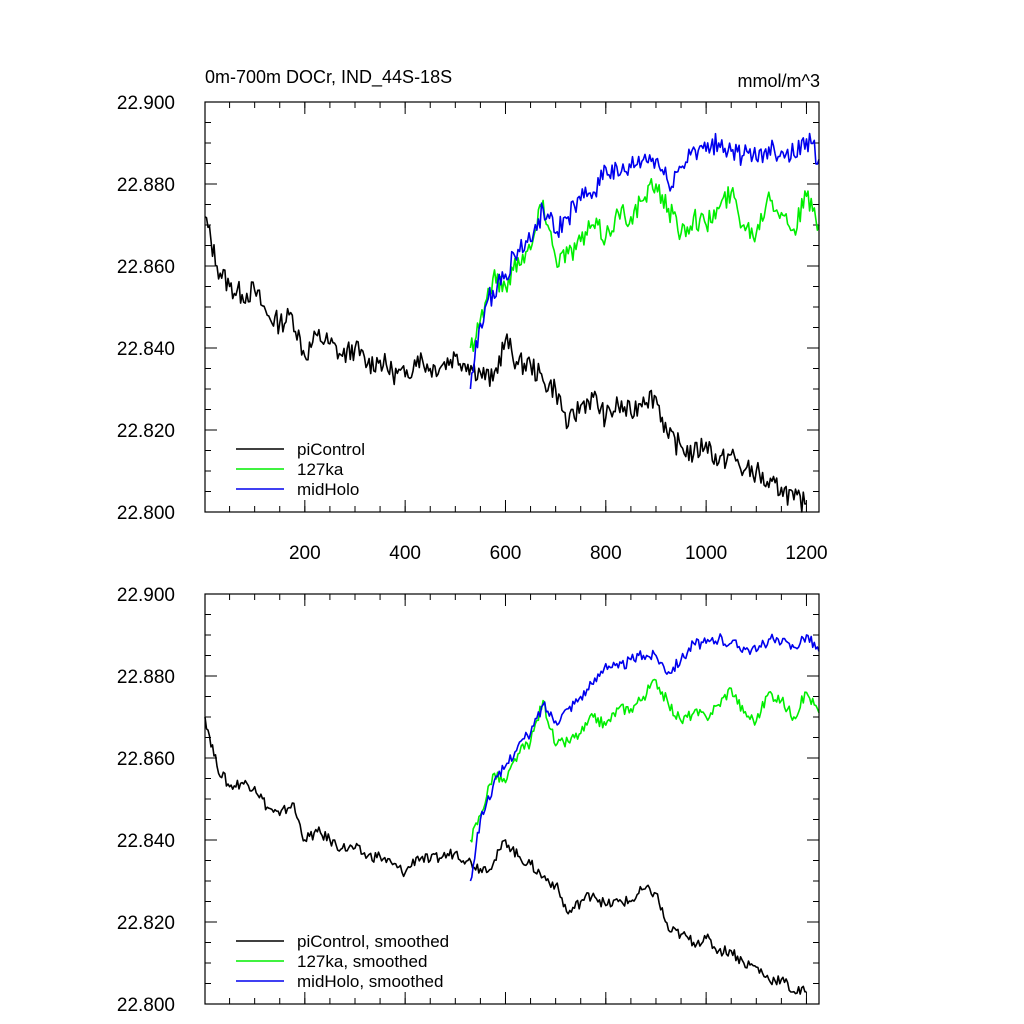  What do you see at coordinates (706, 553) in the screenshot?
I see `x-tick-label: 1000` at bounding box center [706, 553].